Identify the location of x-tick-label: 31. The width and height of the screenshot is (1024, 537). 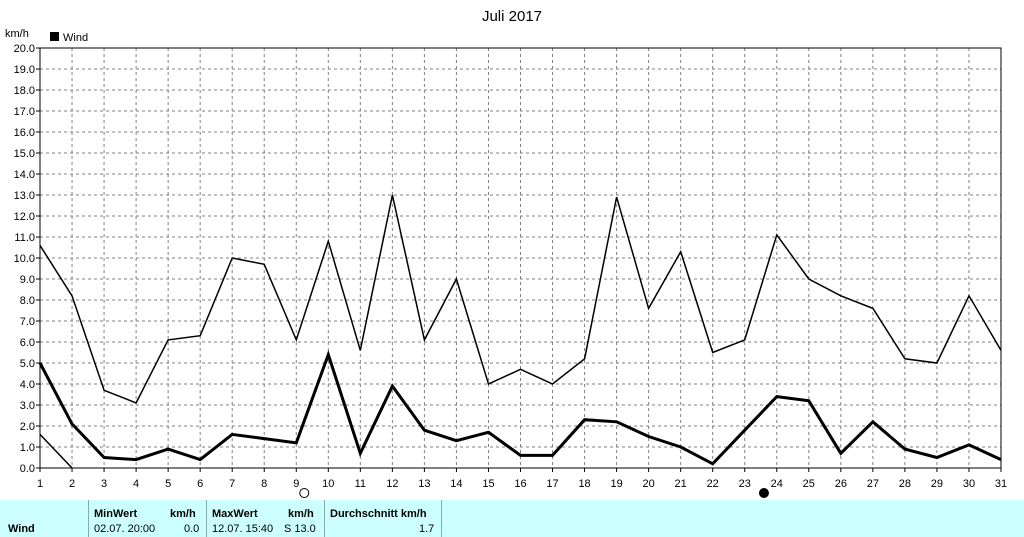
(1001, 484).